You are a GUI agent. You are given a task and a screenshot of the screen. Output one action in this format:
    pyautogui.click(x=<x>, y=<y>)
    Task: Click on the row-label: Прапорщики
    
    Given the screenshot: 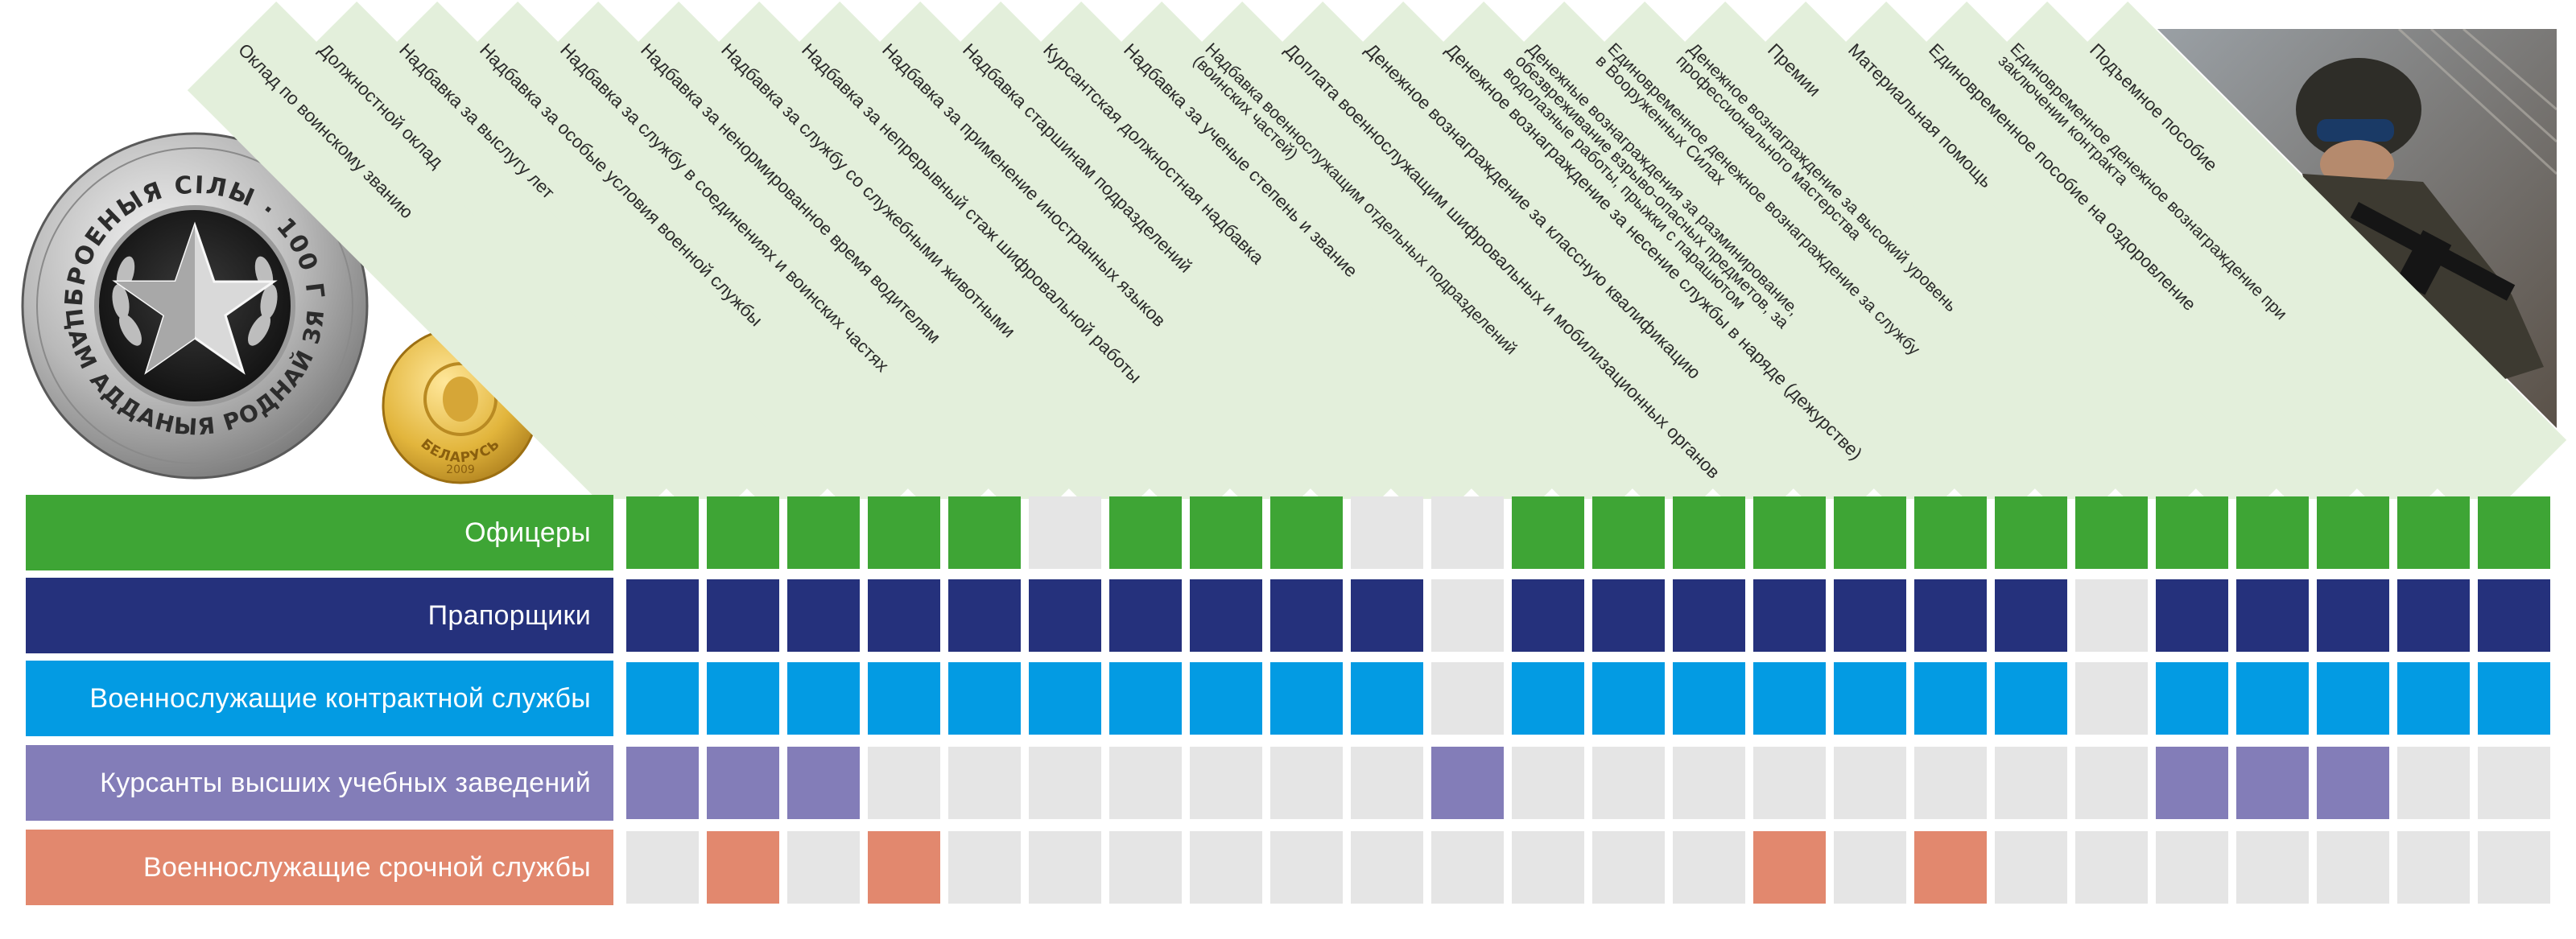 What is the action you would take?
    pyautogui.click(x=319, y=615)
    